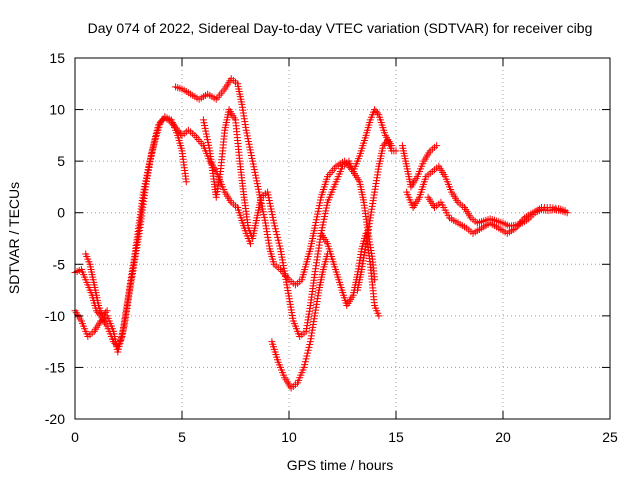 Image resolution: width=640 pixels, height=480 pixels. What do you see at coordinates (55, 367) in the screenshot?
I see `y-tick-label: -15` at bounding box center [55, 367].